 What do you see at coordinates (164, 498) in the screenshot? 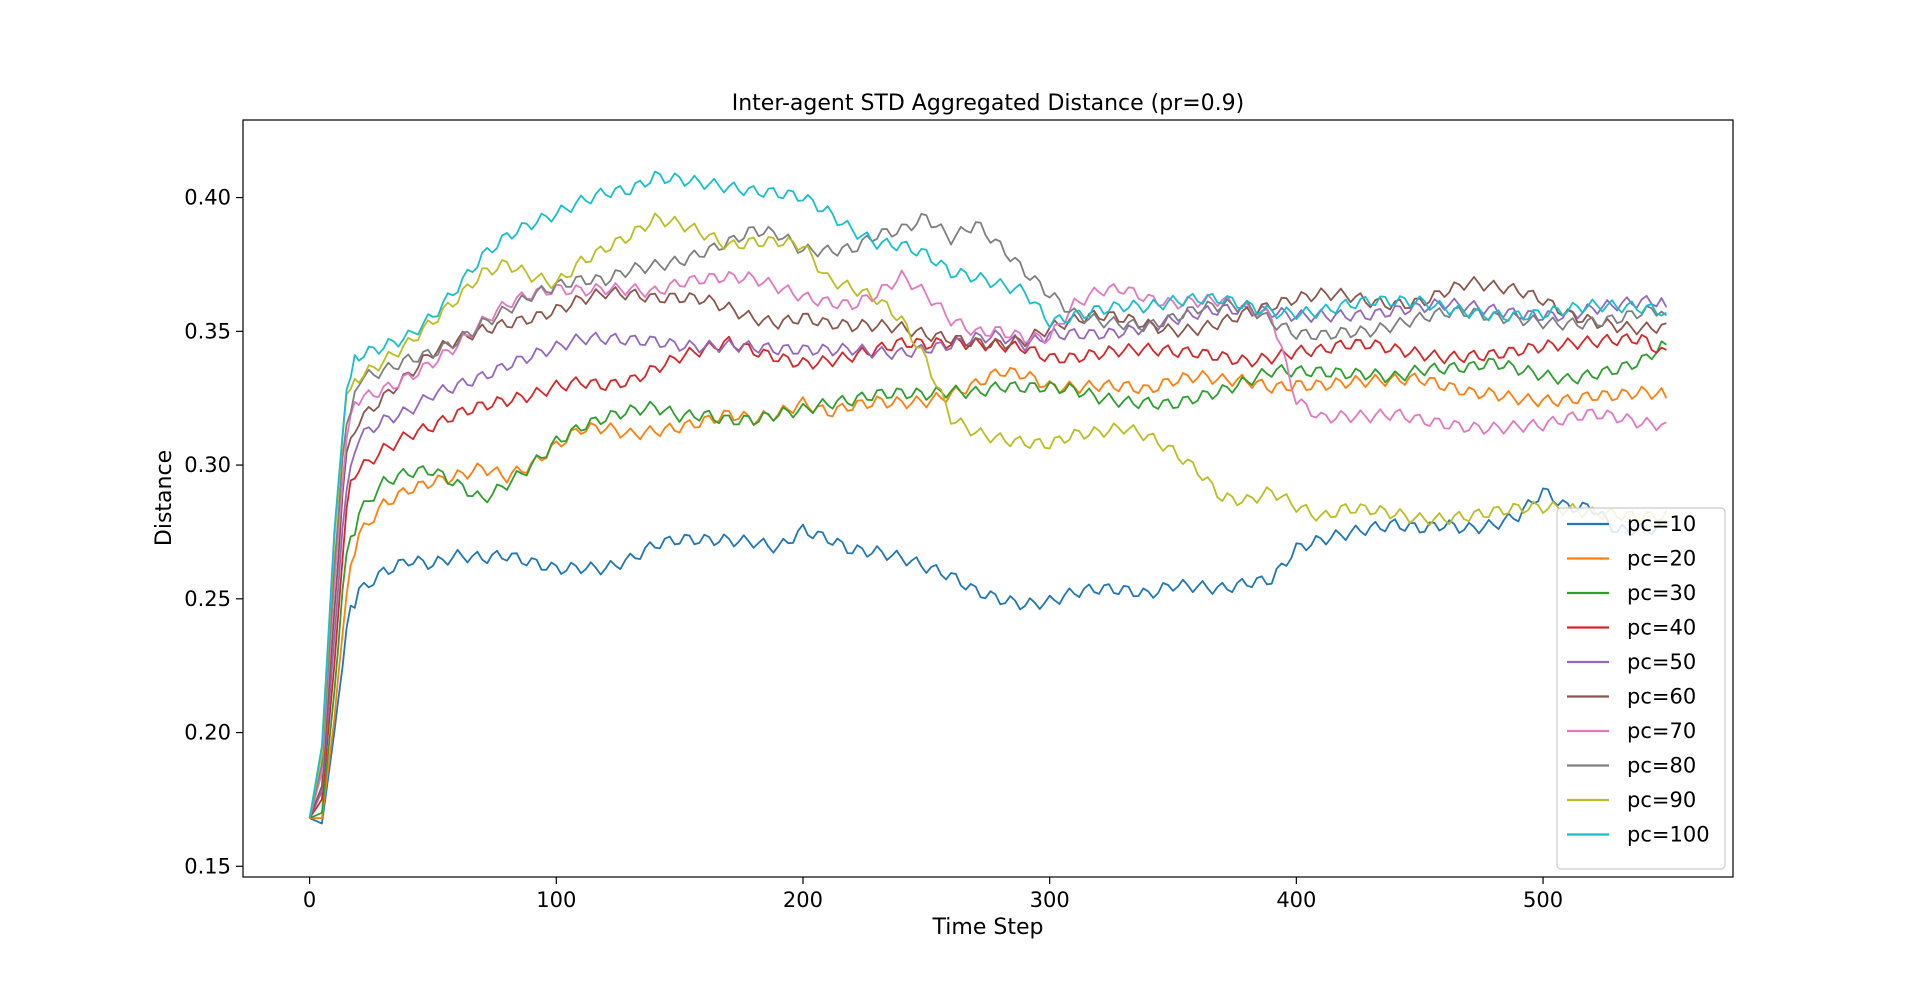
I see `y-axis-label: Distance` at bounding box center [164, 498].